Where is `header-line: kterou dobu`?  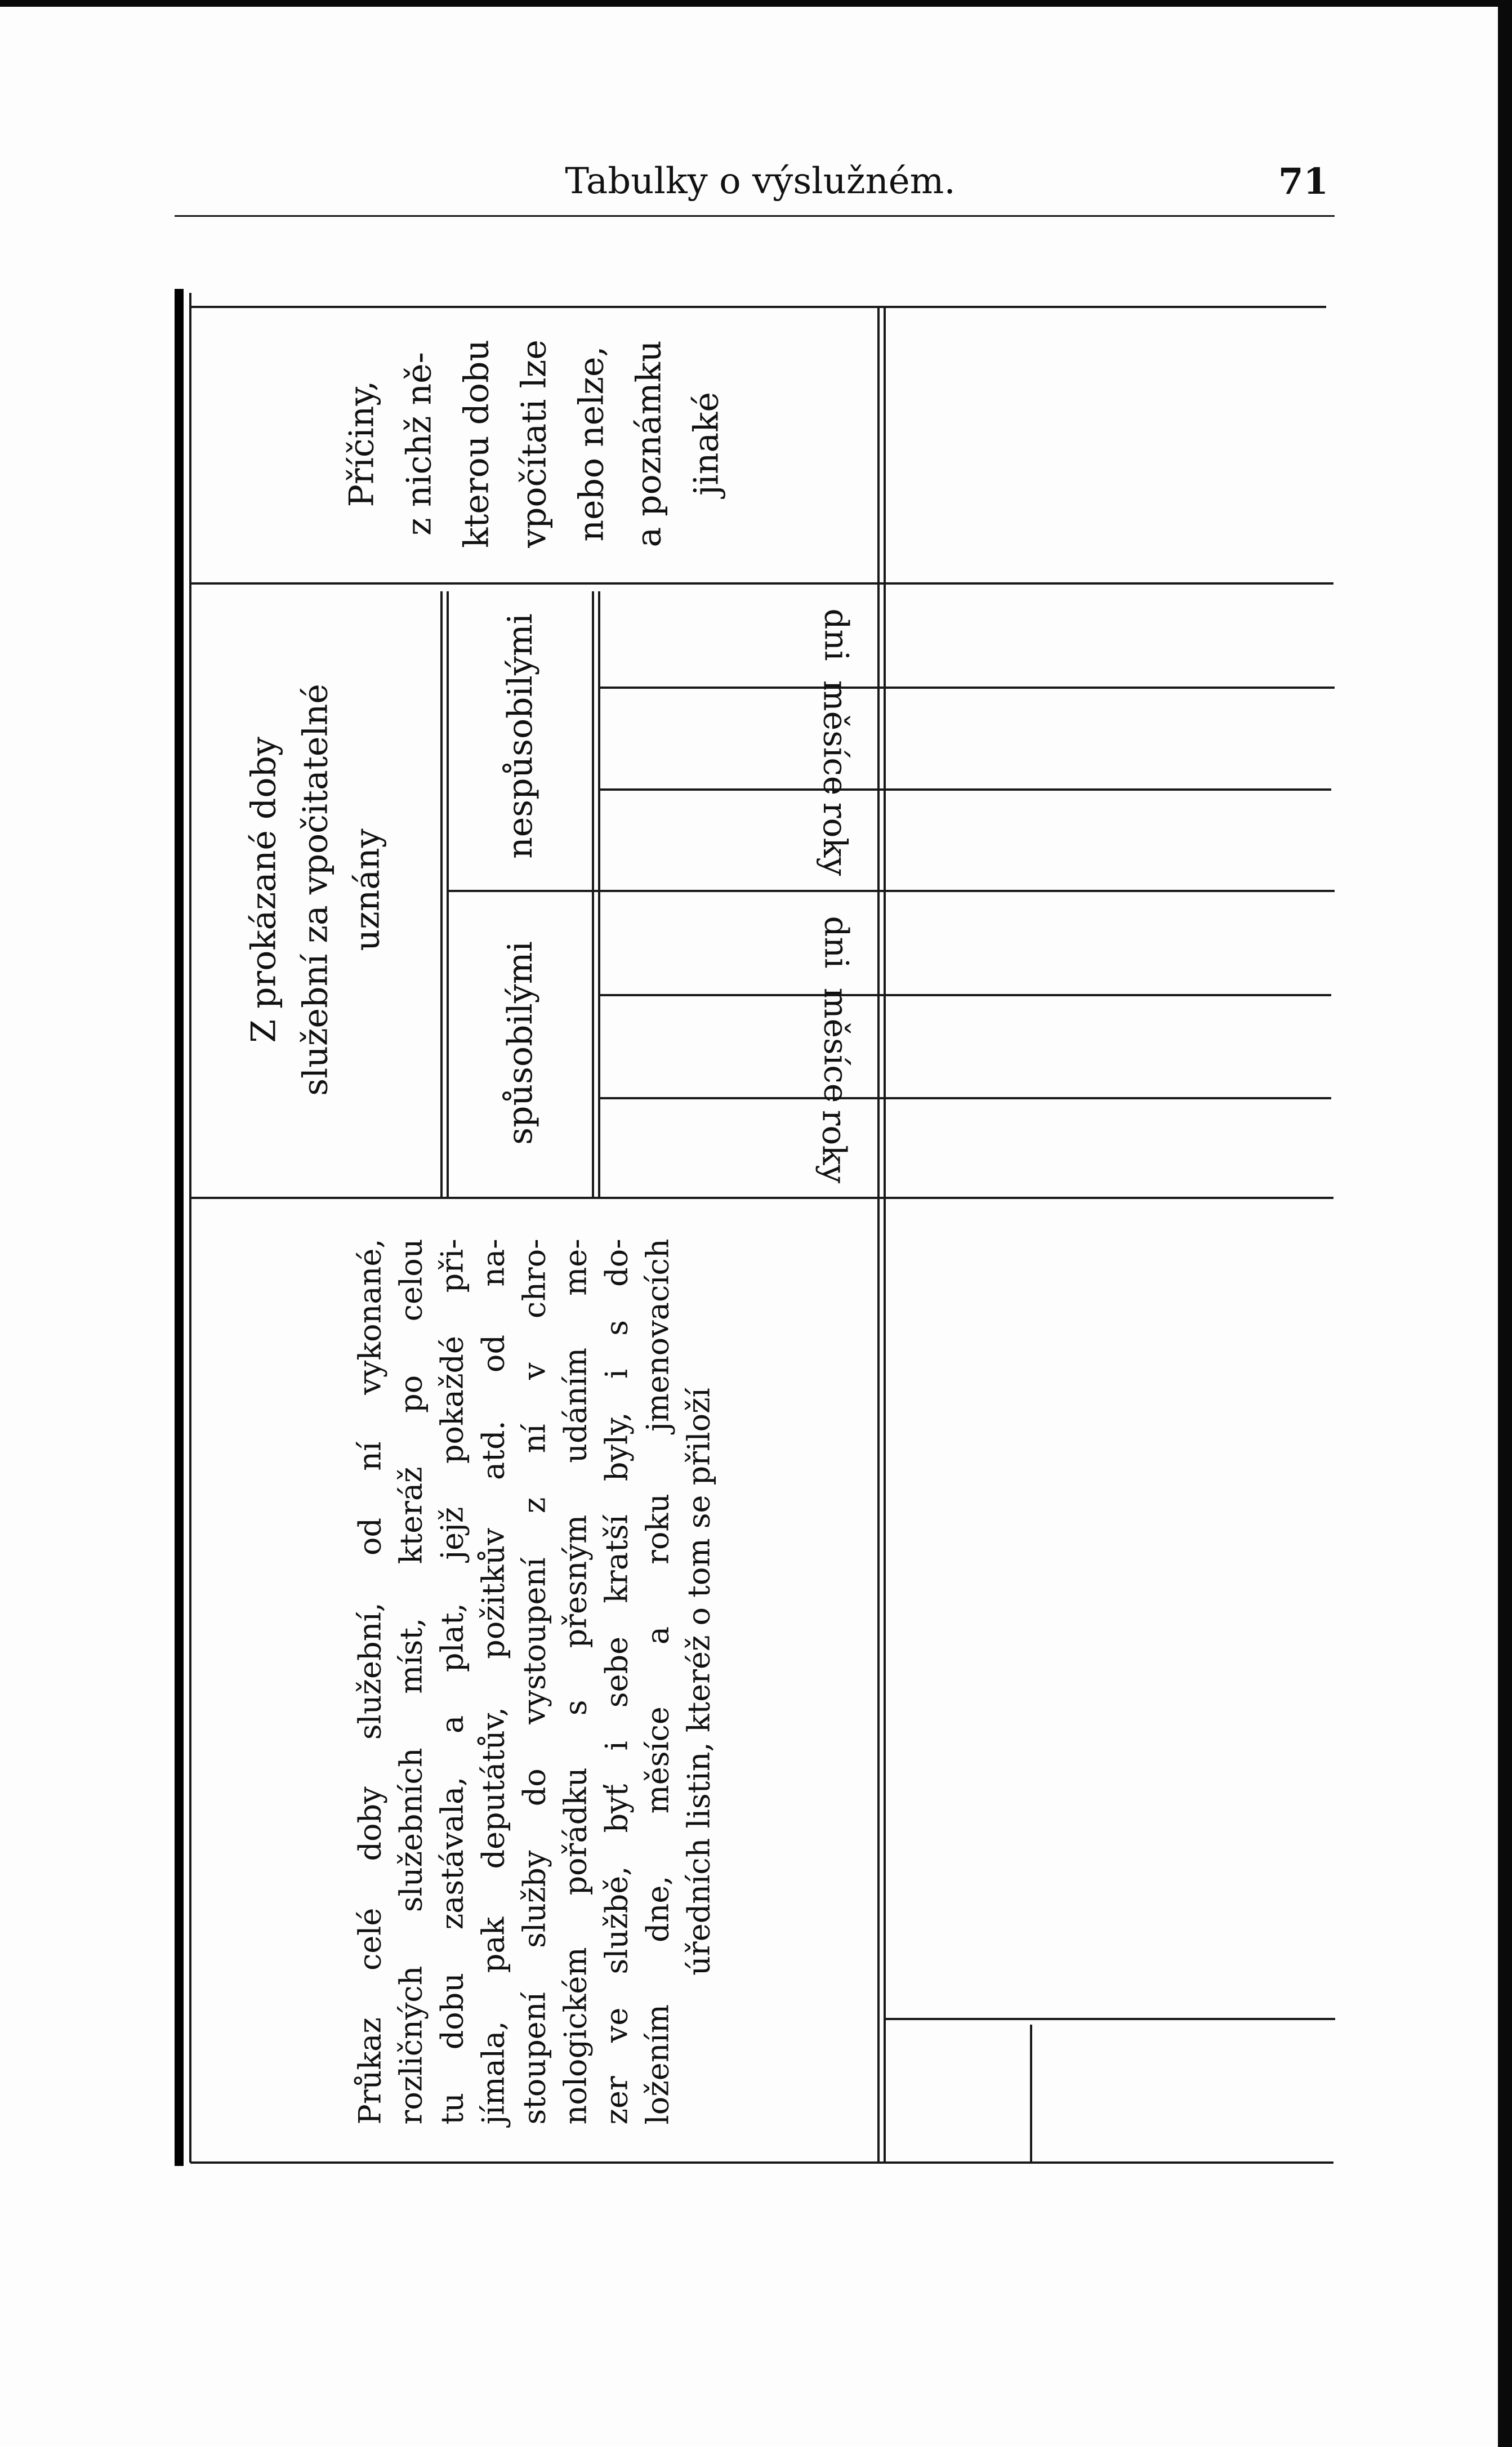
header-line: kterou dobu is located at coordinates (477, 444).